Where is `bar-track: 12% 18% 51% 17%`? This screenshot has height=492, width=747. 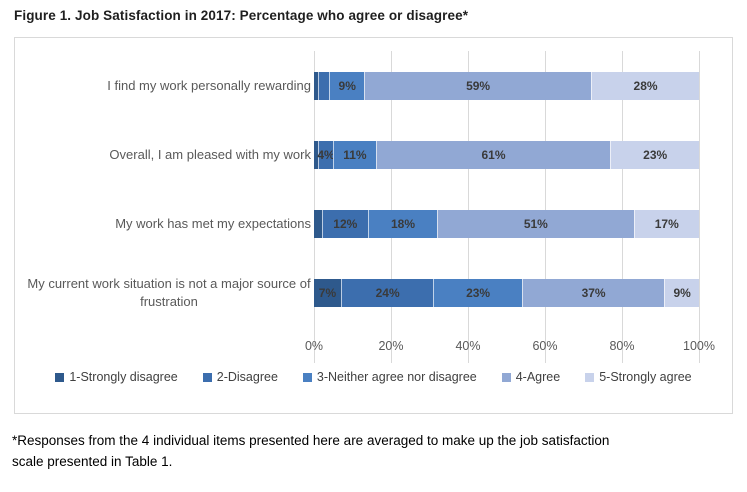 bar-track: 12% 18% 51% 17% is located at coordinates (506, 223).